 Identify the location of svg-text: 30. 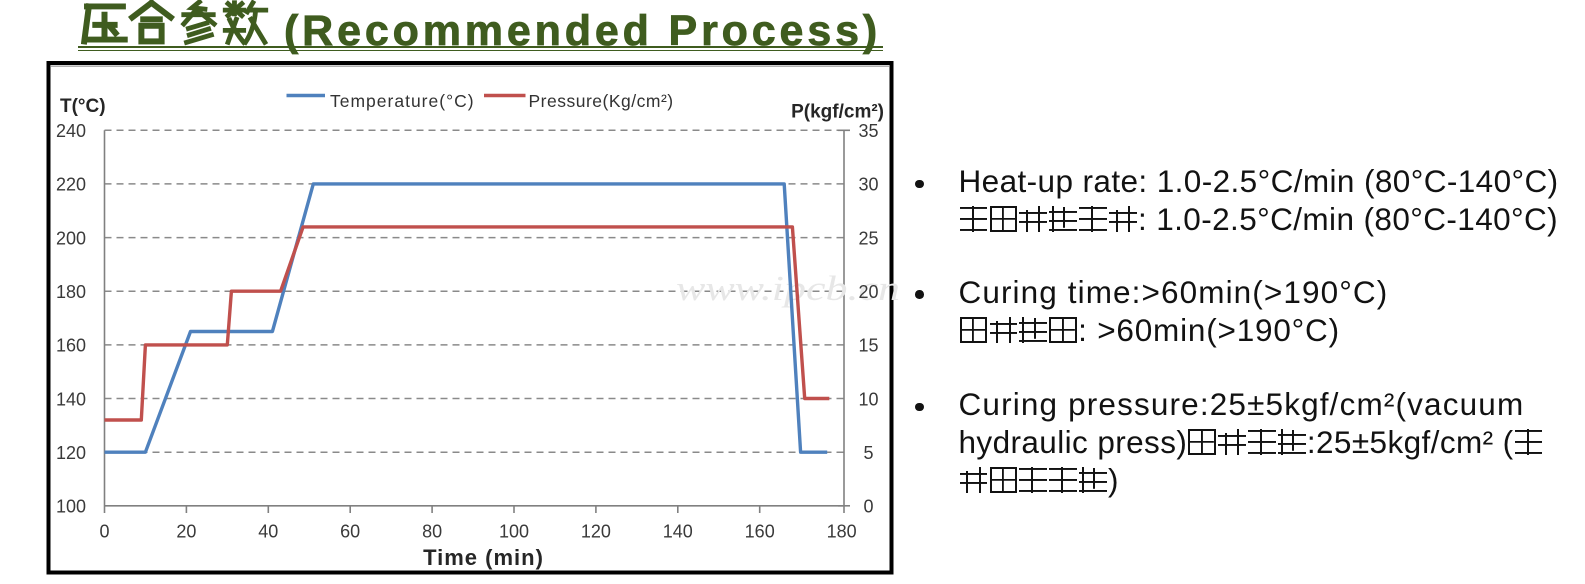
(868, 185).